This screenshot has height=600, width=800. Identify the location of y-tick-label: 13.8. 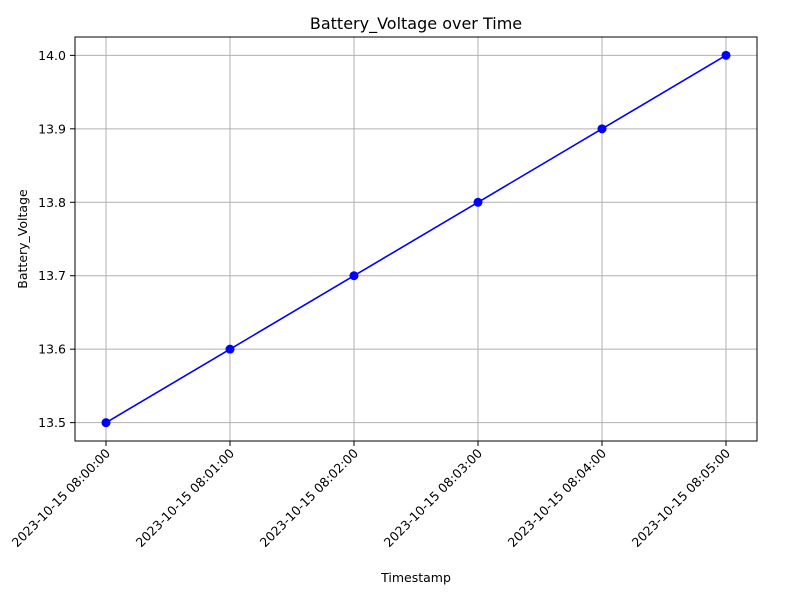
(52, 202).